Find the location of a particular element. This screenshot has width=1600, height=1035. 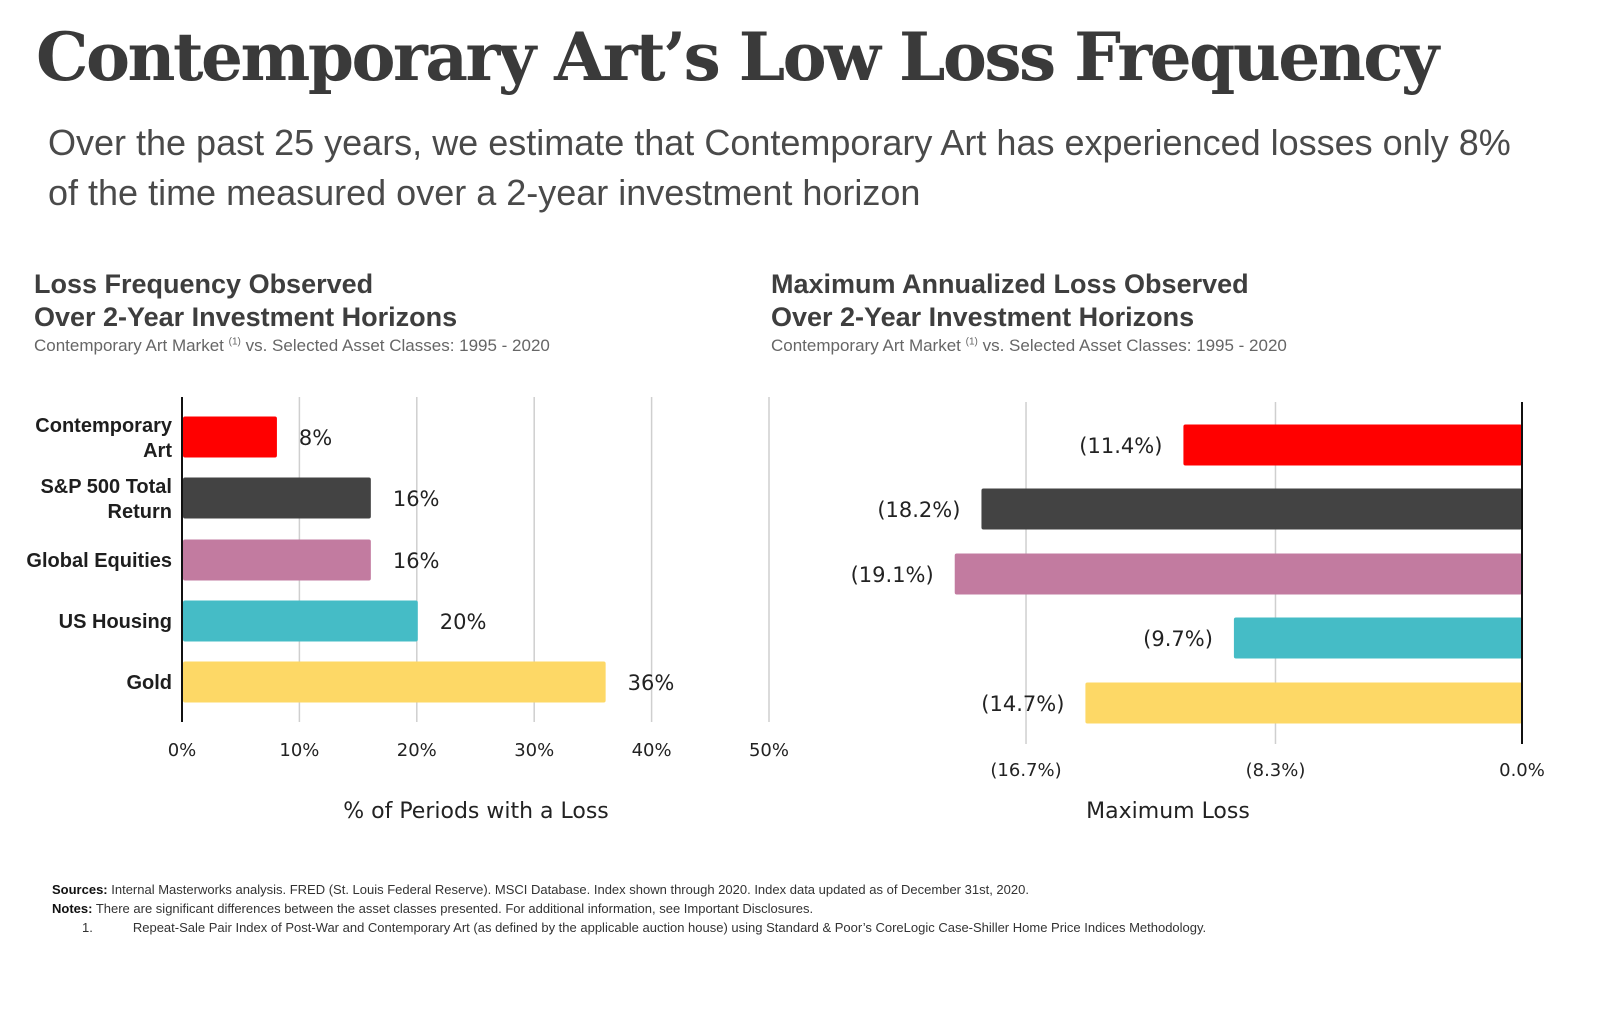

category-label: Return is located at coordinates (140, 512).